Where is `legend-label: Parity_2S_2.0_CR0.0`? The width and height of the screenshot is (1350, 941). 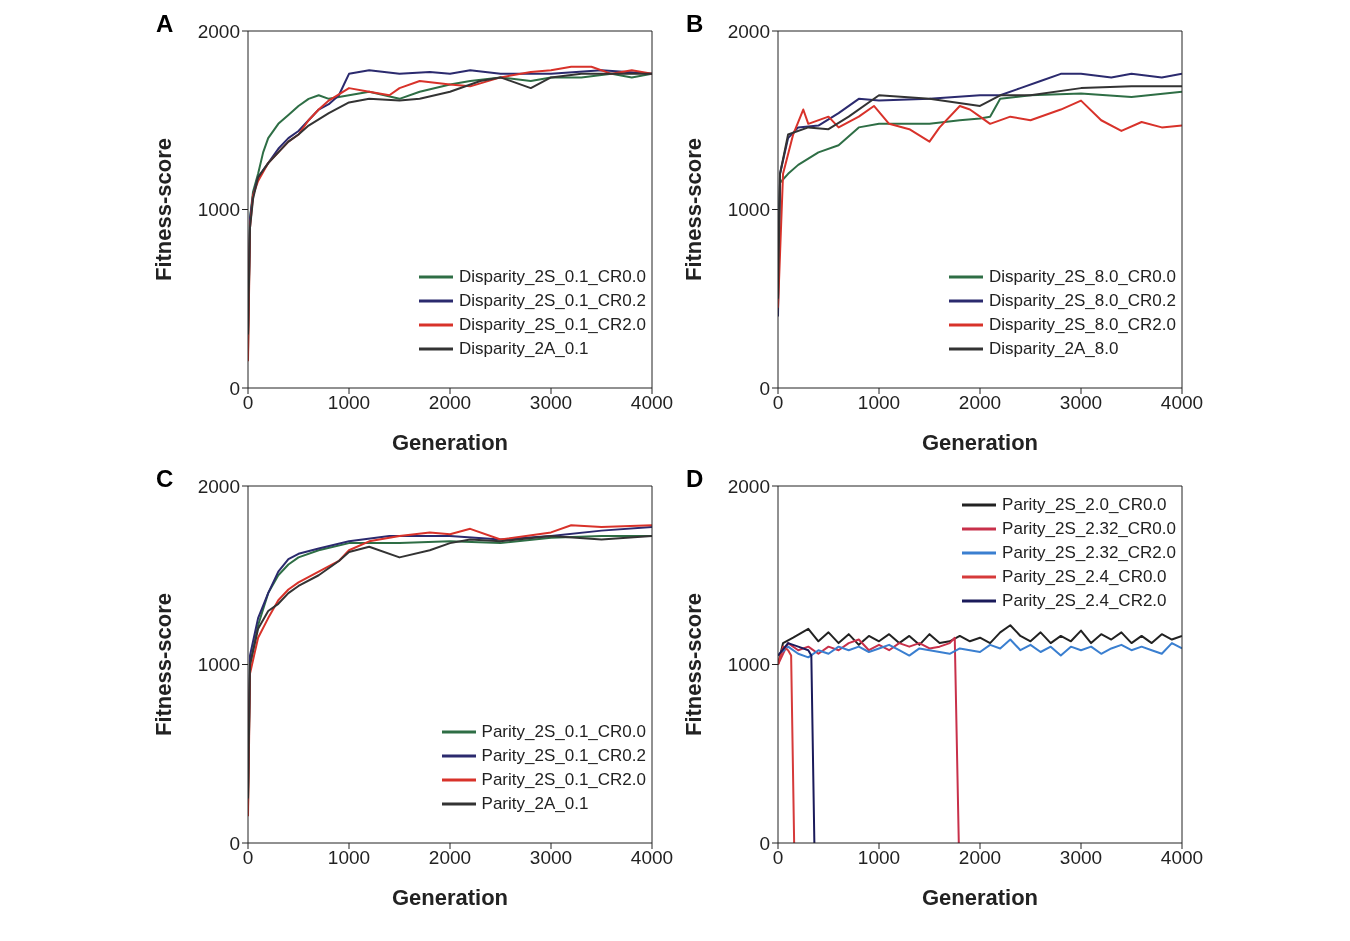
legend-label: Parity_2S_2.0_CR0.0 is located at coordinates (1084, 505).